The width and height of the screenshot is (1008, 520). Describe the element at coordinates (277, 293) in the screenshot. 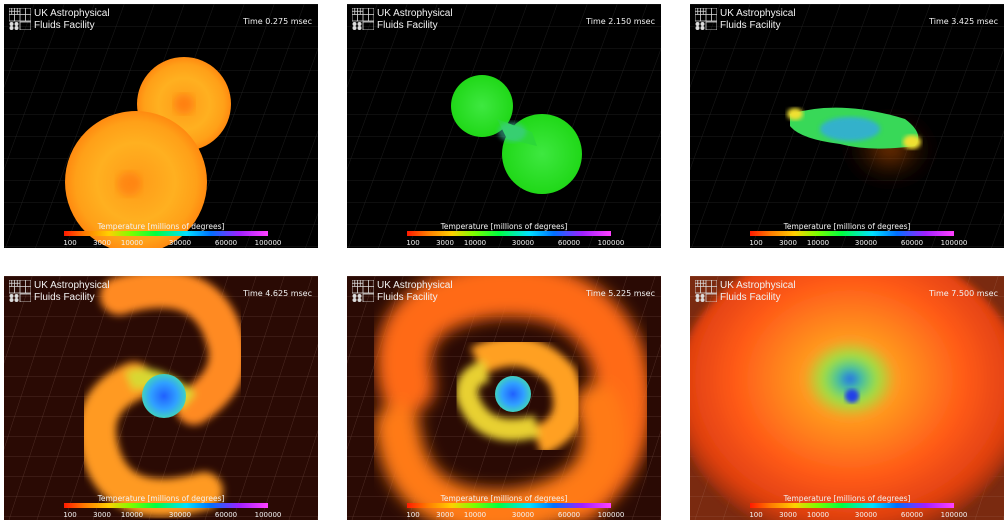

I see `time-label: Time 4.625 msec` at that location.